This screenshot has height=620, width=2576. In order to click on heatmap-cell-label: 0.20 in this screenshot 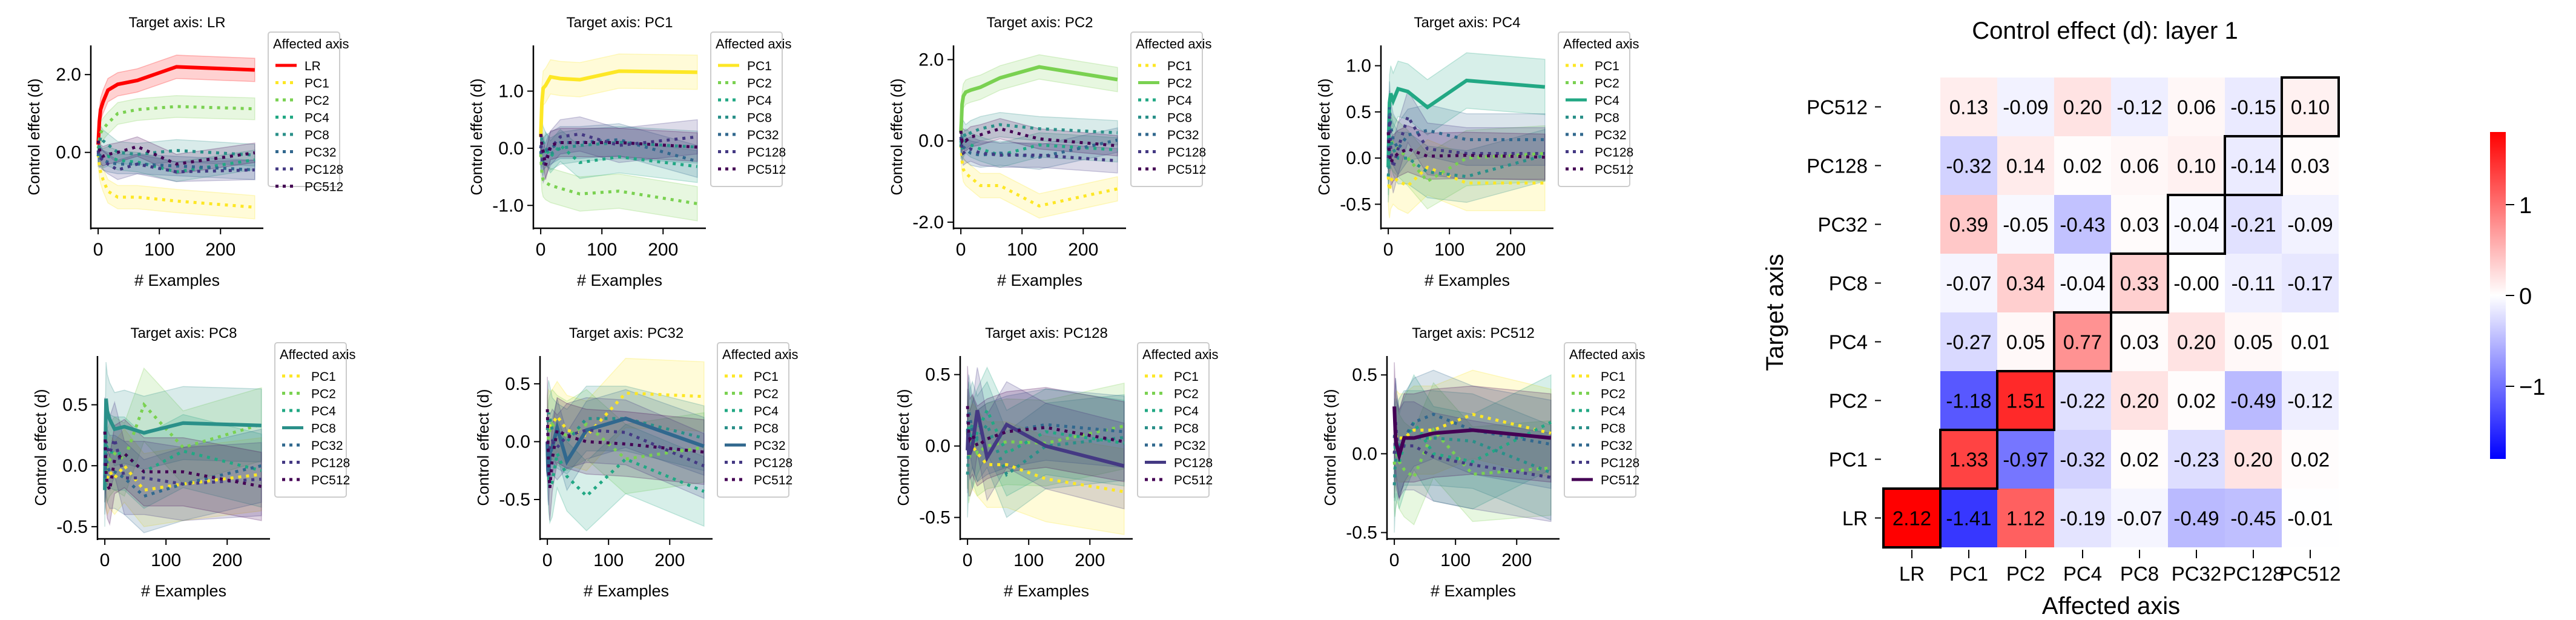, I will do `click(2196, 342)`.